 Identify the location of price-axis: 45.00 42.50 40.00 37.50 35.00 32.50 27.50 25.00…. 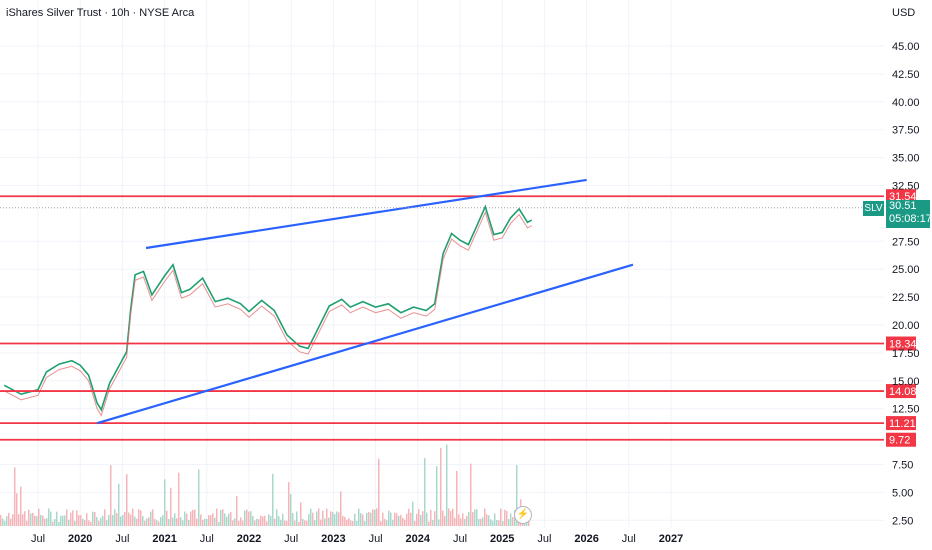
(906, 284).